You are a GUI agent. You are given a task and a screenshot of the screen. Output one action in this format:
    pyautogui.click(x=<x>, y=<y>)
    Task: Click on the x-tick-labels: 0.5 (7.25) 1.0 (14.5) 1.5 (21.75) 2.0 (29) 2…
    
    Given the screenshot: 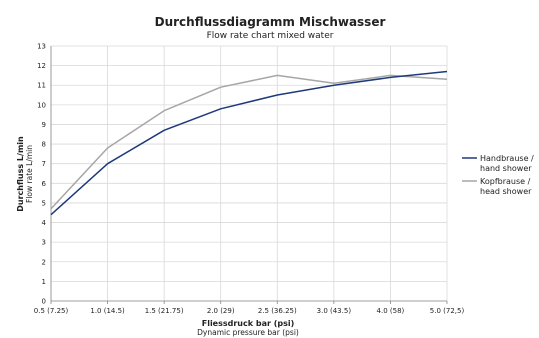 What is the action you would take?
    pyautogui.click(x=249, y=311)
    